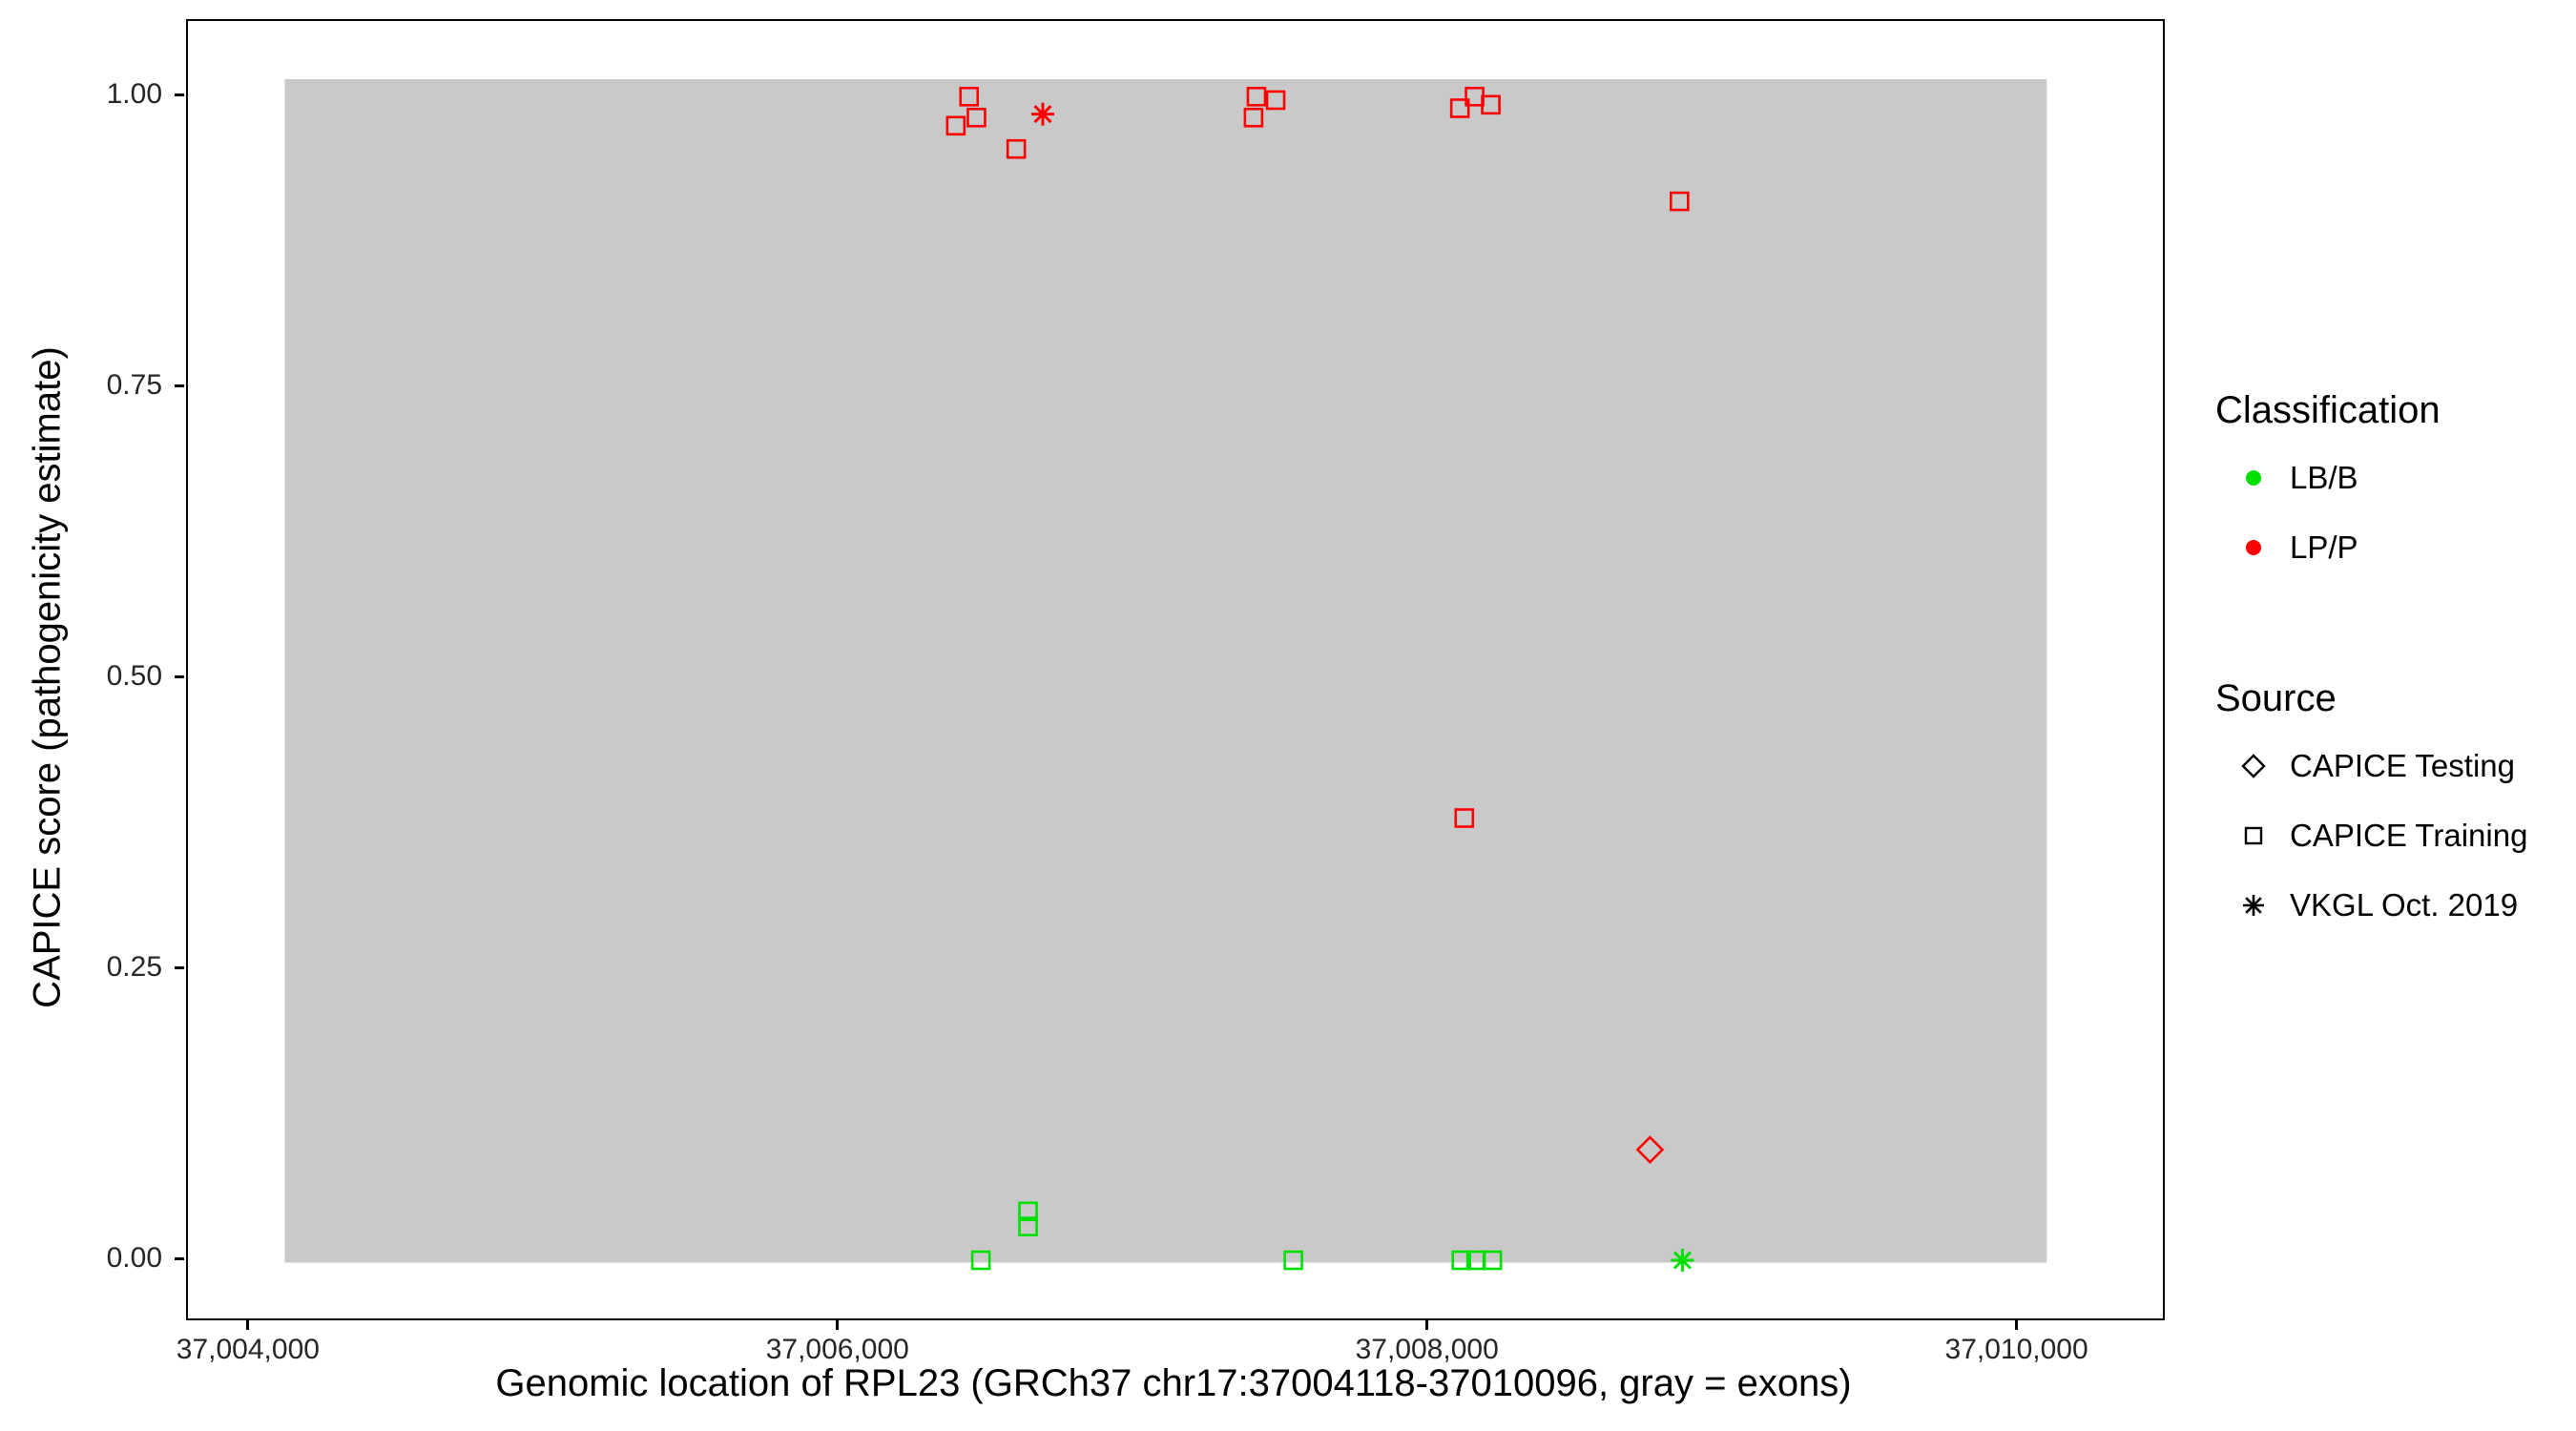  Describe the element at coordinates (134, 385) in the screenshot. I see `y-tick-label: 0.75` at that location.